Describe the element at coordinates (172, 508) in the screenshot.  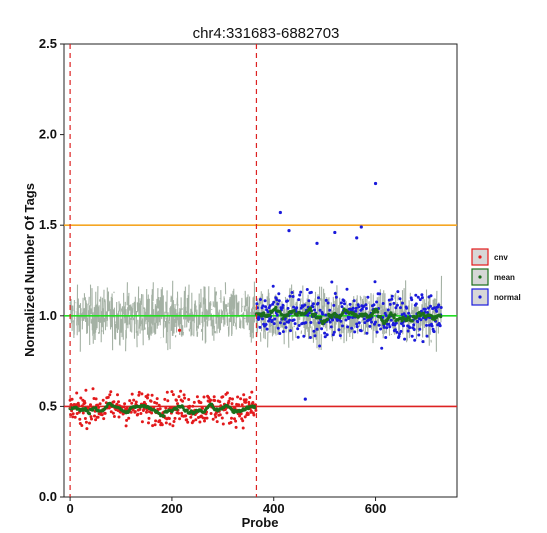
I see `x-tick-label-1: 200` at that location.